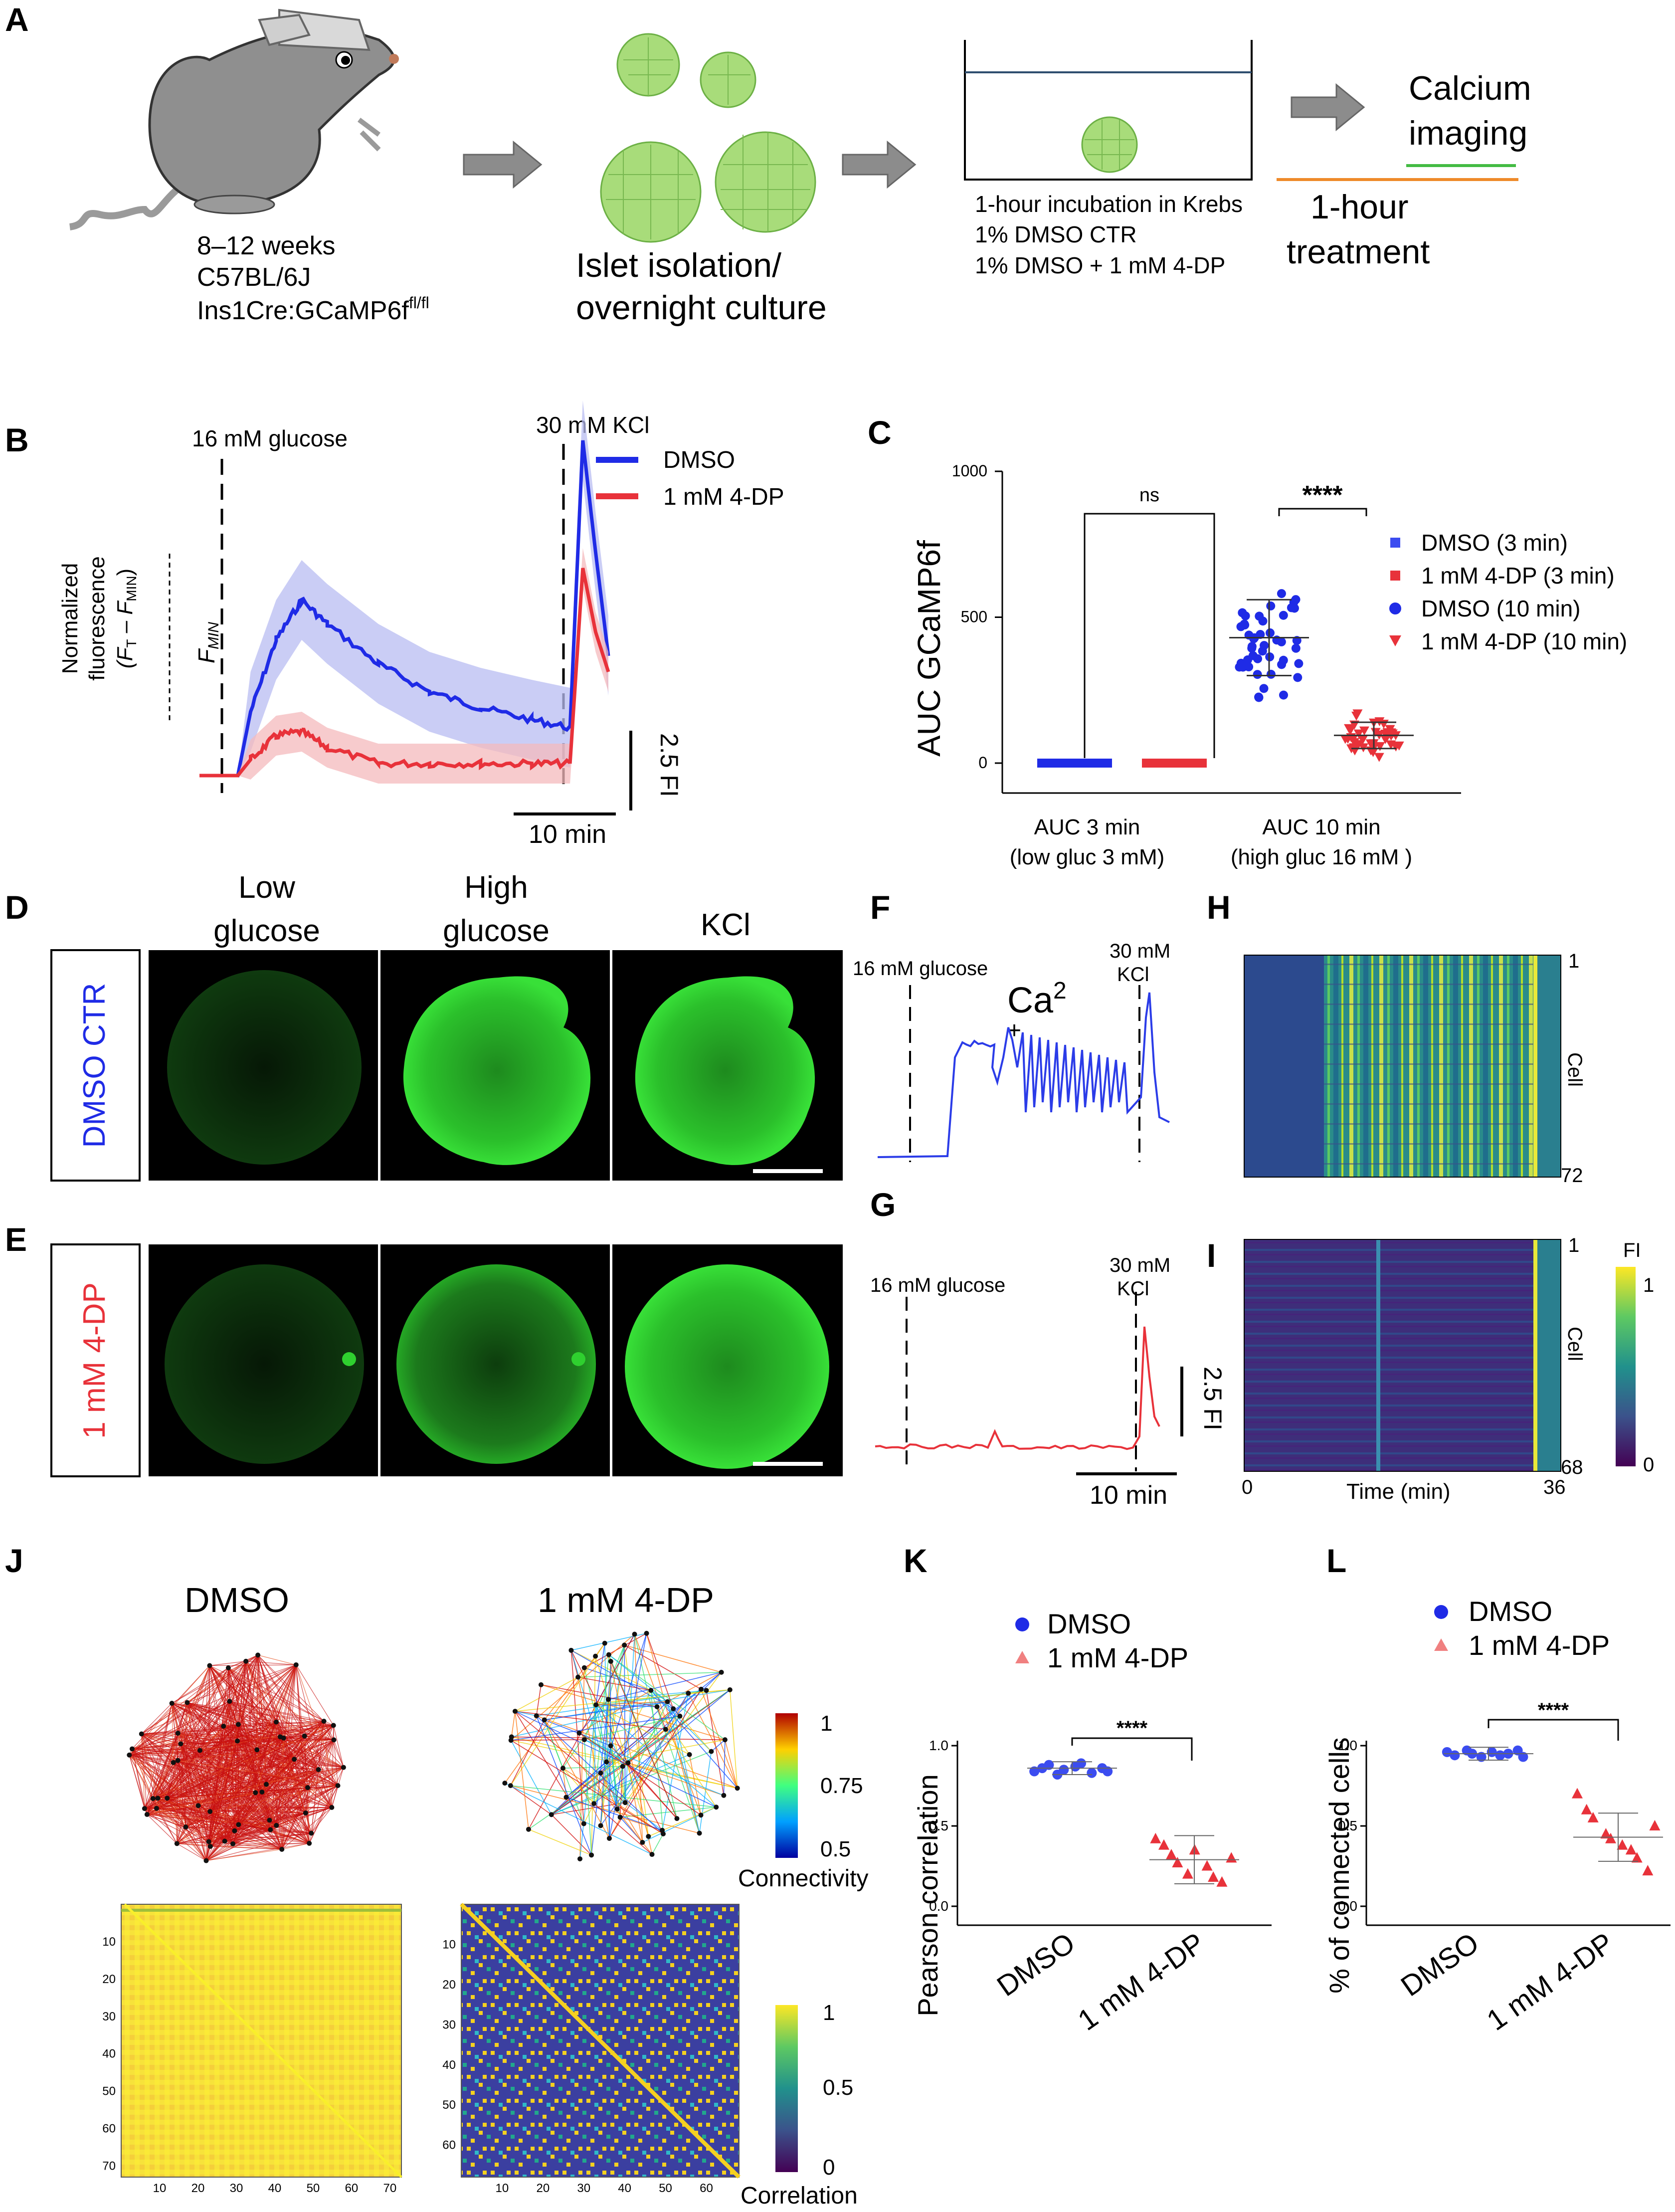 Image resolution: width=1675 pixels, height=2212 pixels. I want to click on c-xcat-2-line1: AUC 10 min, so click(1321, 827).